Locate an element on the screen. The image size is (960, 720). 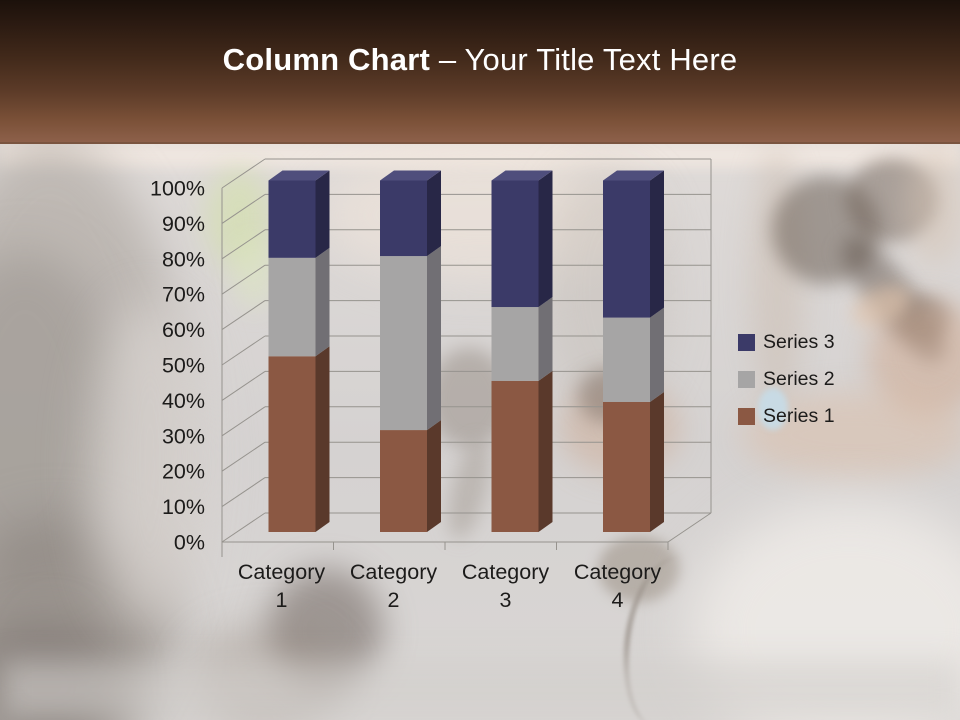
category-label: Category 4 is located at coordinates (617, 586).